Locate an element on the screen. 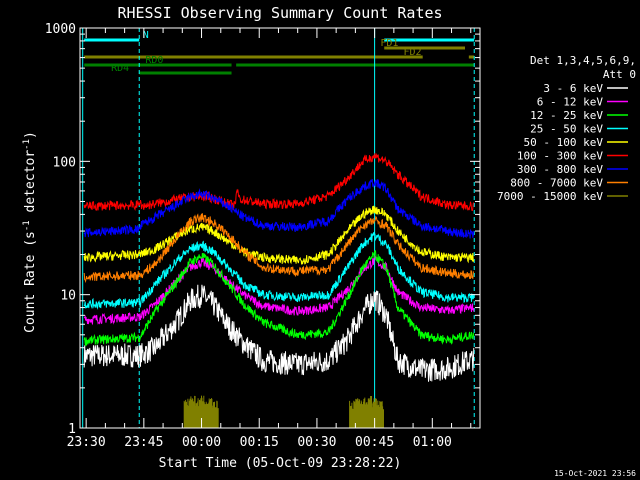  legend-header-2: Att 0 is located at coordinates (619, 74).